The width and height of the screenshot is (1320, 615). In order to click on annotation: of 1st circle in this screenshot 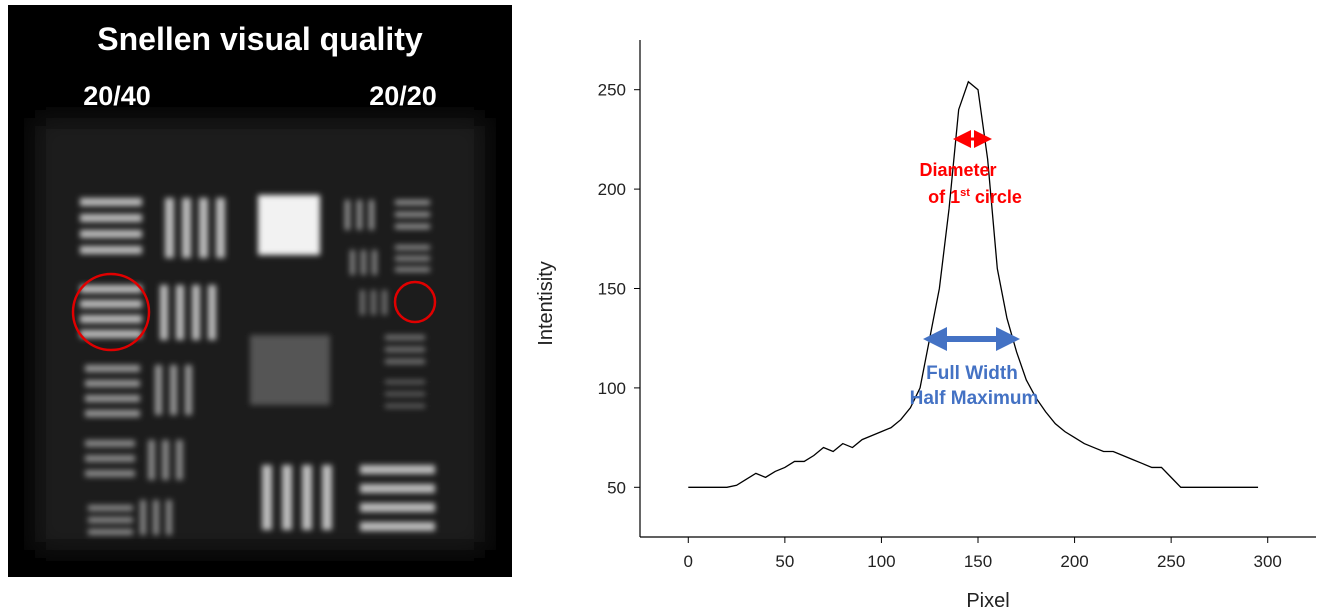, I will do `click(975, 197)`.